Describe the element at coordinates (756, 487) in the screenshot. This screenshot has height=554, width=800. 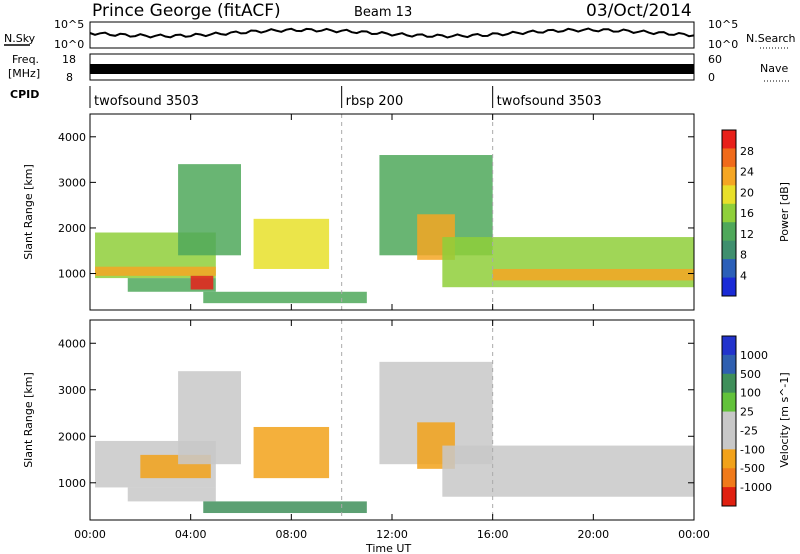
I see `colorbar-tick-label: -1000` at that location.